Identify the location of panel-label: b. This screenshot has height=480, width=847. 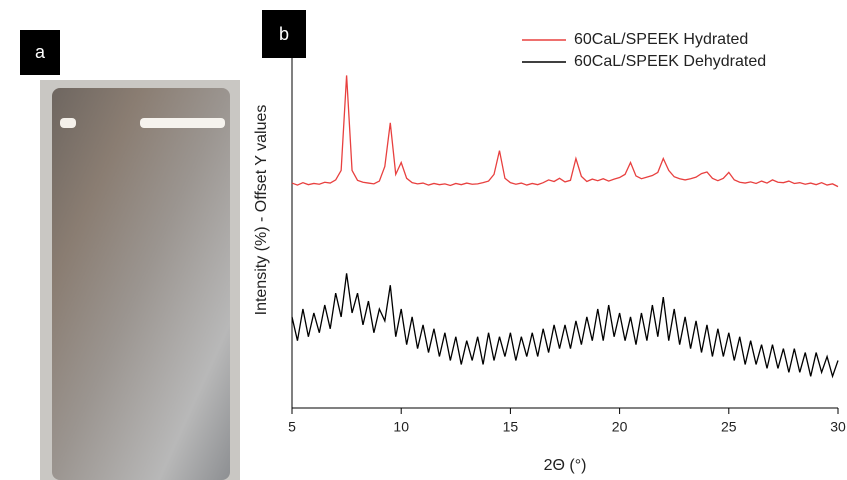
(284, 34).